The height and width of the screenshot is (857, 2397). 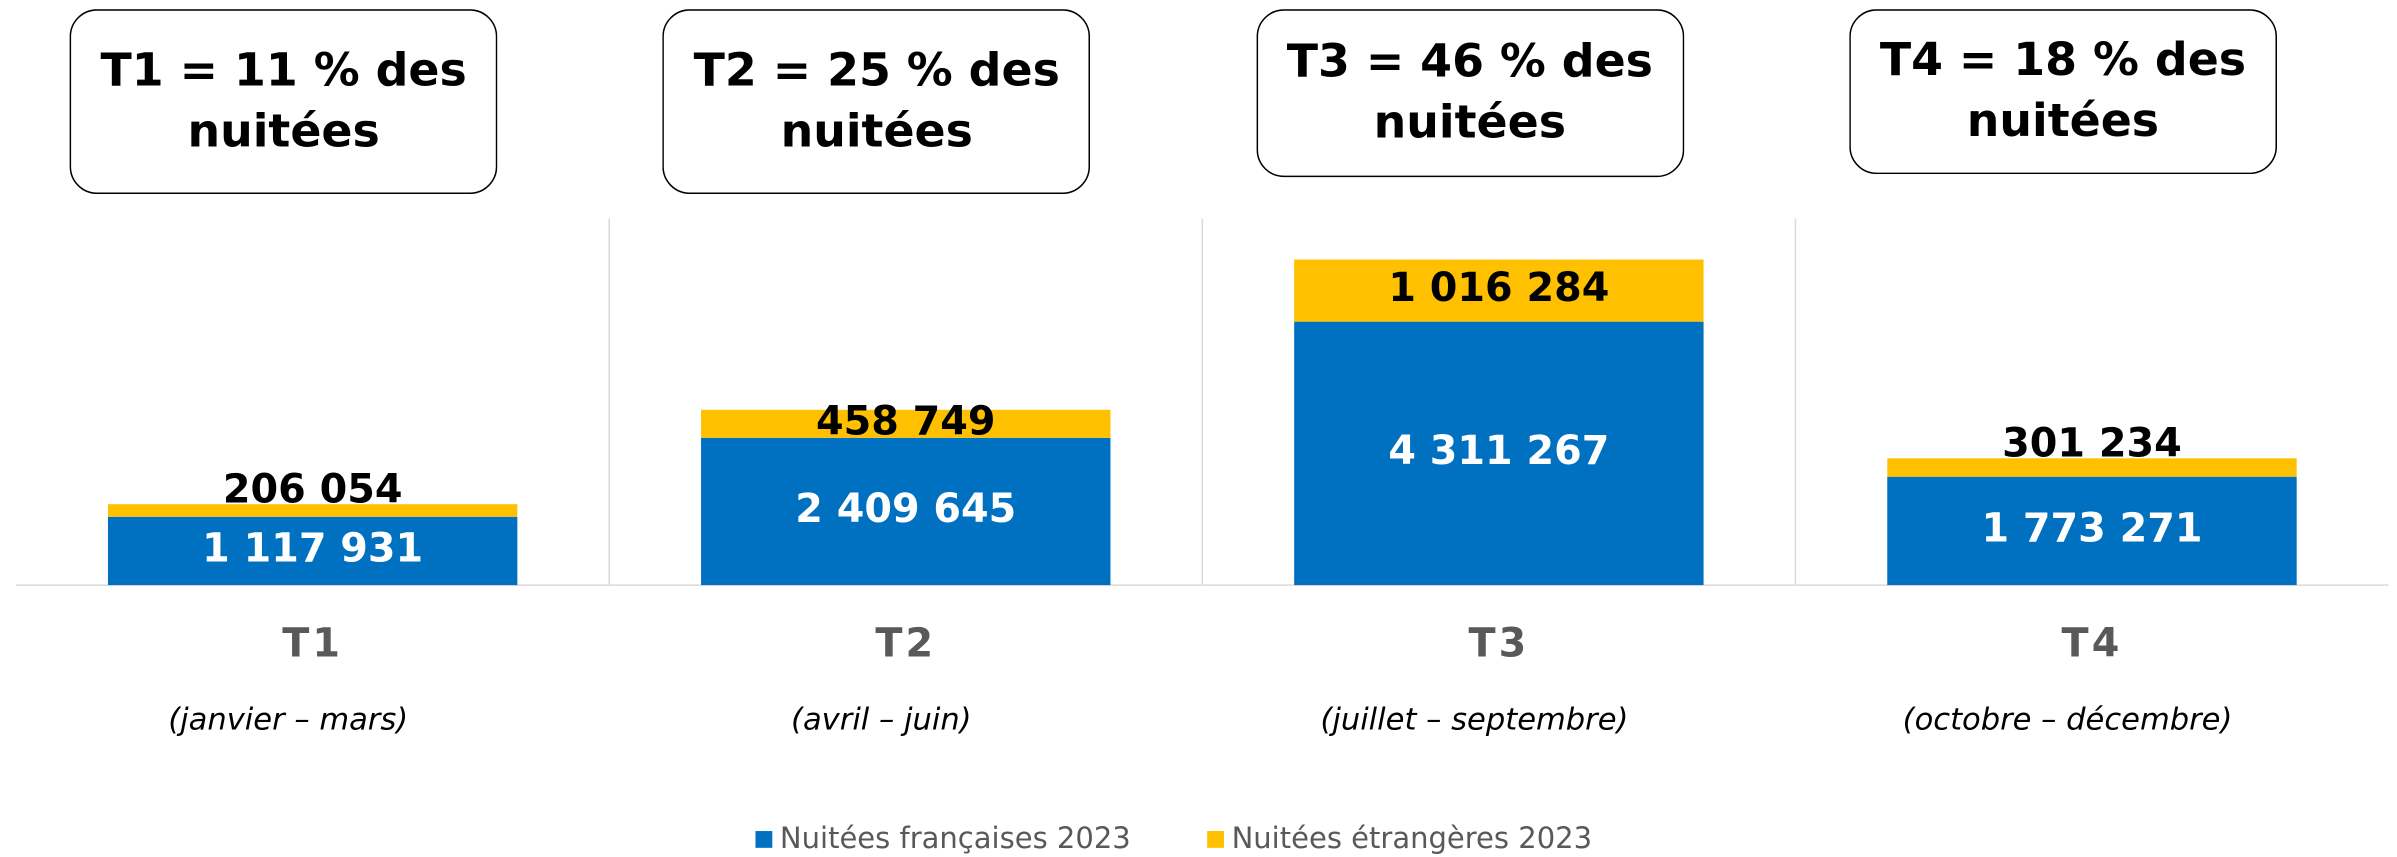 I want to click on x-tick-sublabel: (avril – juin), so click(x=881, y=720).